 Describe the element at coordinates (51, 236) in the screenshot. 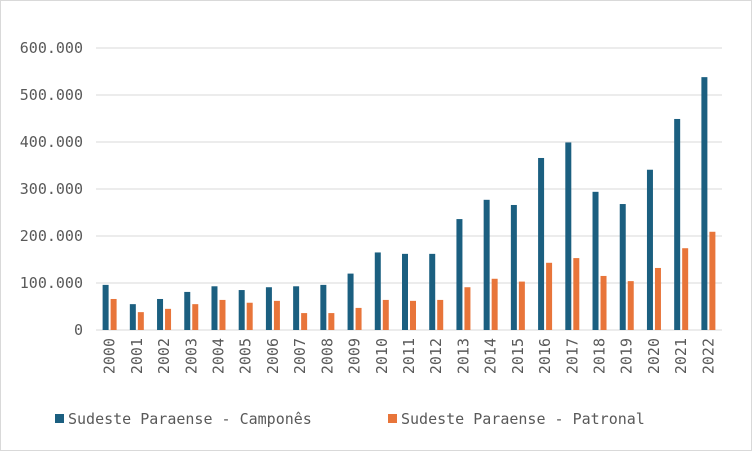

I see `y-tick-label: 200.000` at that location.